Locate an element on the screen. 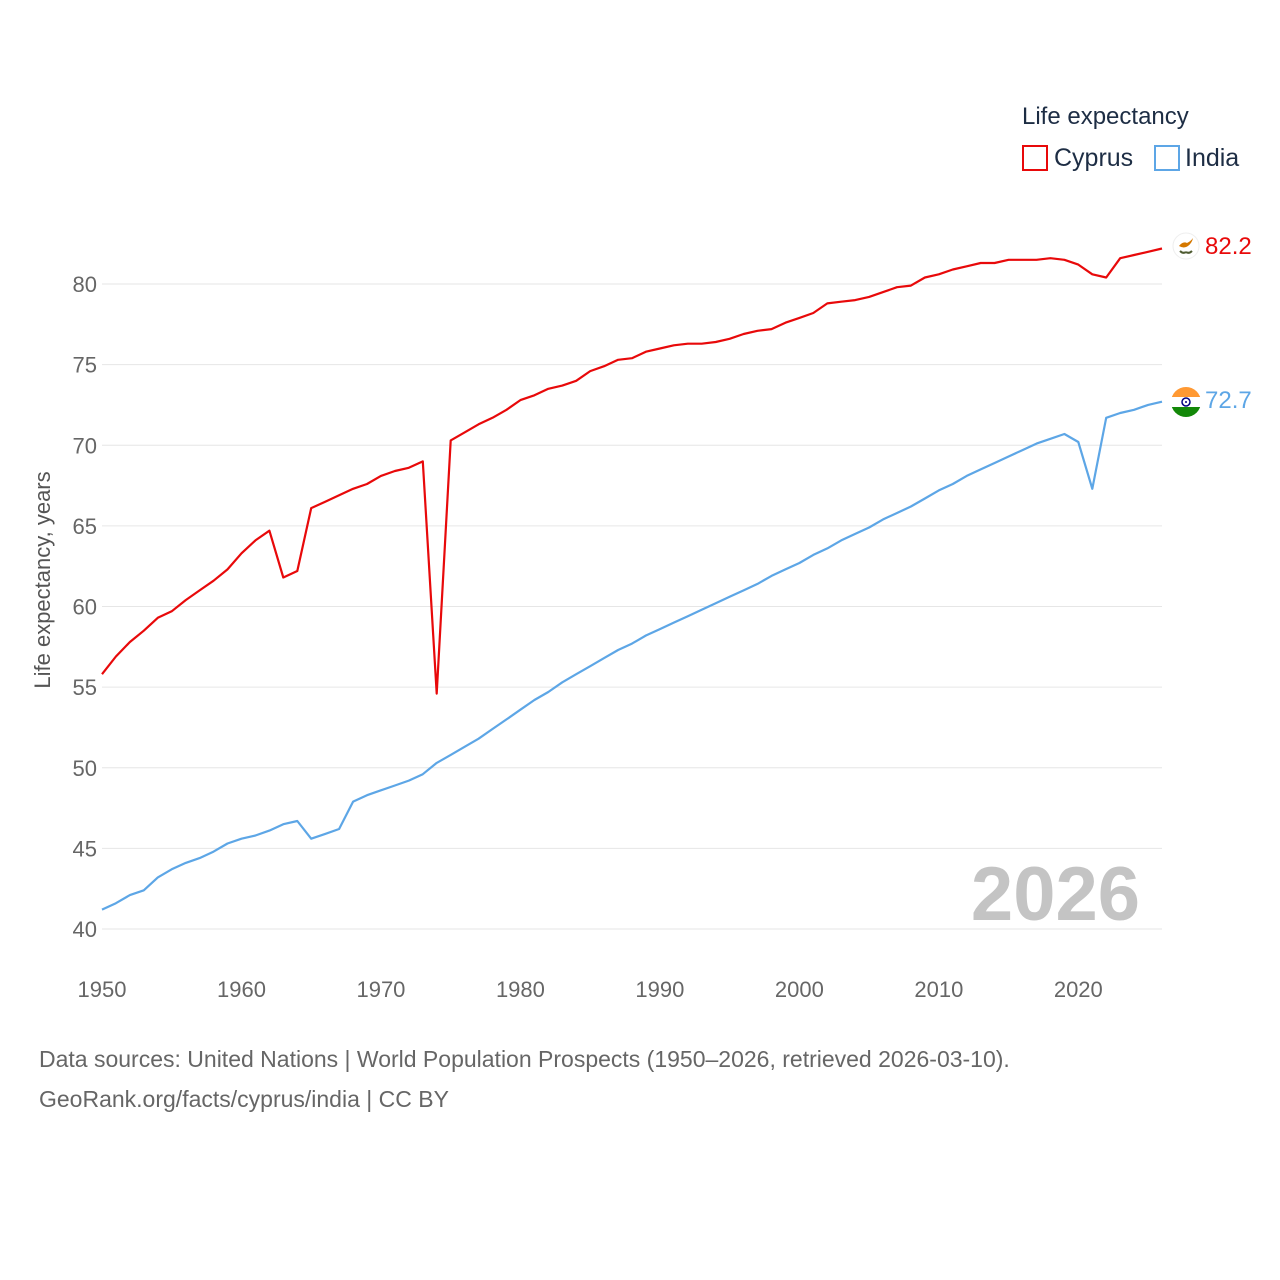 Image resolution: width=1280 pixels, height=1280 pixels. cyprus-flag-icon is located at coordinates (1186, 246).